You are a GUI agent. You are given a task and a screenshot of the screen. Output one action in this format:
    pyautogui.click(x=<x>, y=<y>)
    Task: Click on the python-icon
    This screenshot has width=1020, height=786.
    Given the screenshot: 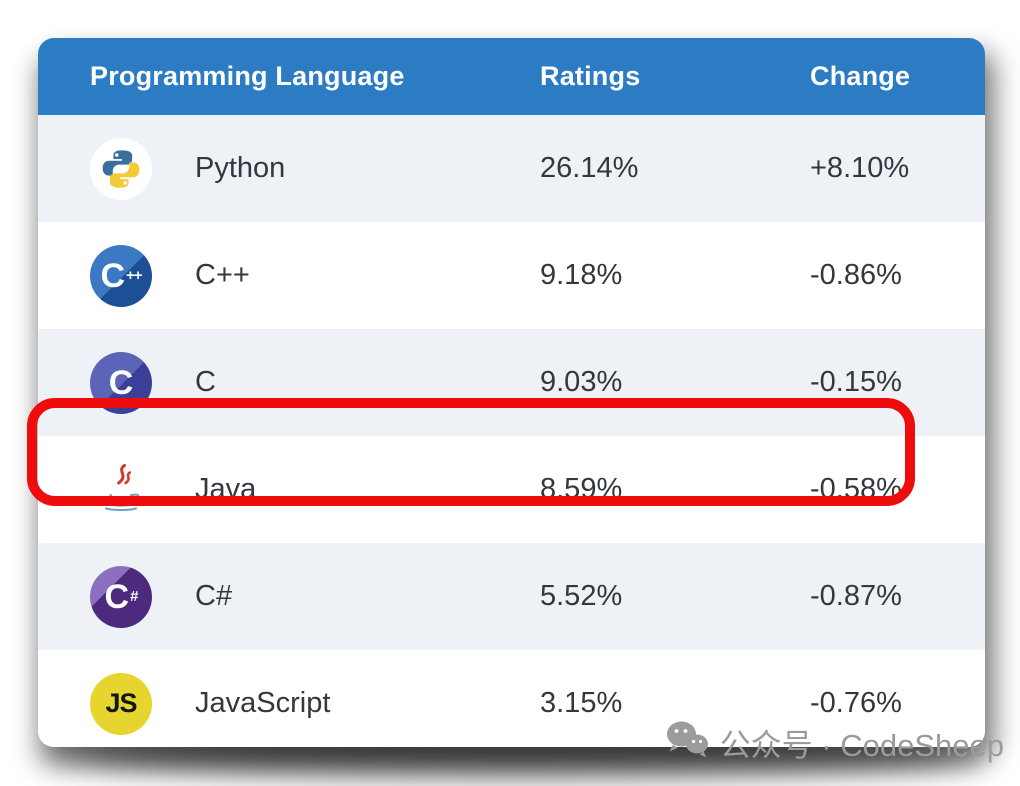 What is the action you would take?
    pyautogui.click(x=121, y=168)
    